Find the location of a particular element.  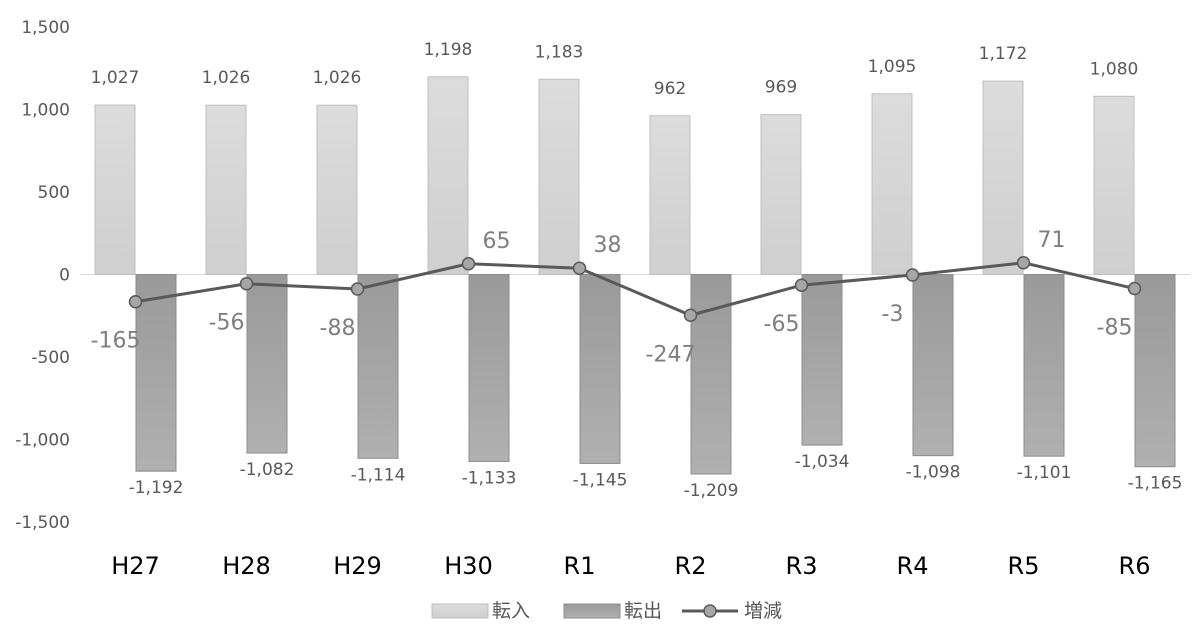

x-tick-label: H30 is located at coordinates (468, 566).